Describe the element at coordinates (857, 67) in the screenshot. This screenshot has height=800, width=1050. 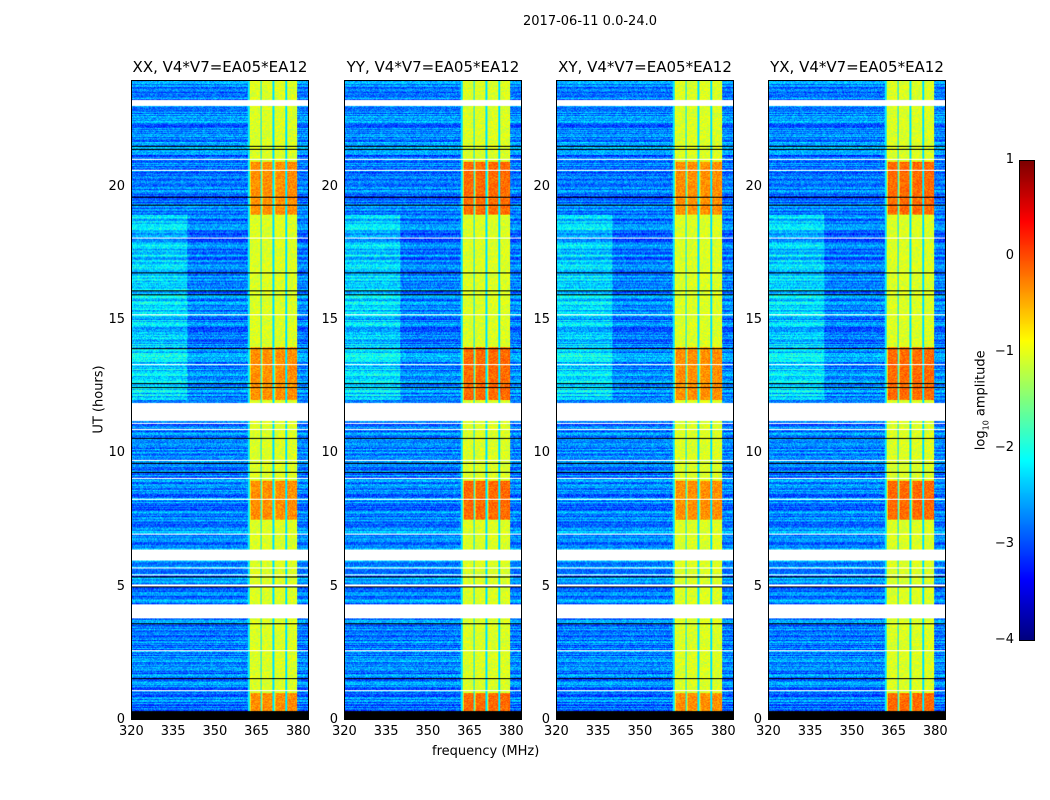
I see `panel-title: YX, V4*V7=EA05*EA12` at that location.